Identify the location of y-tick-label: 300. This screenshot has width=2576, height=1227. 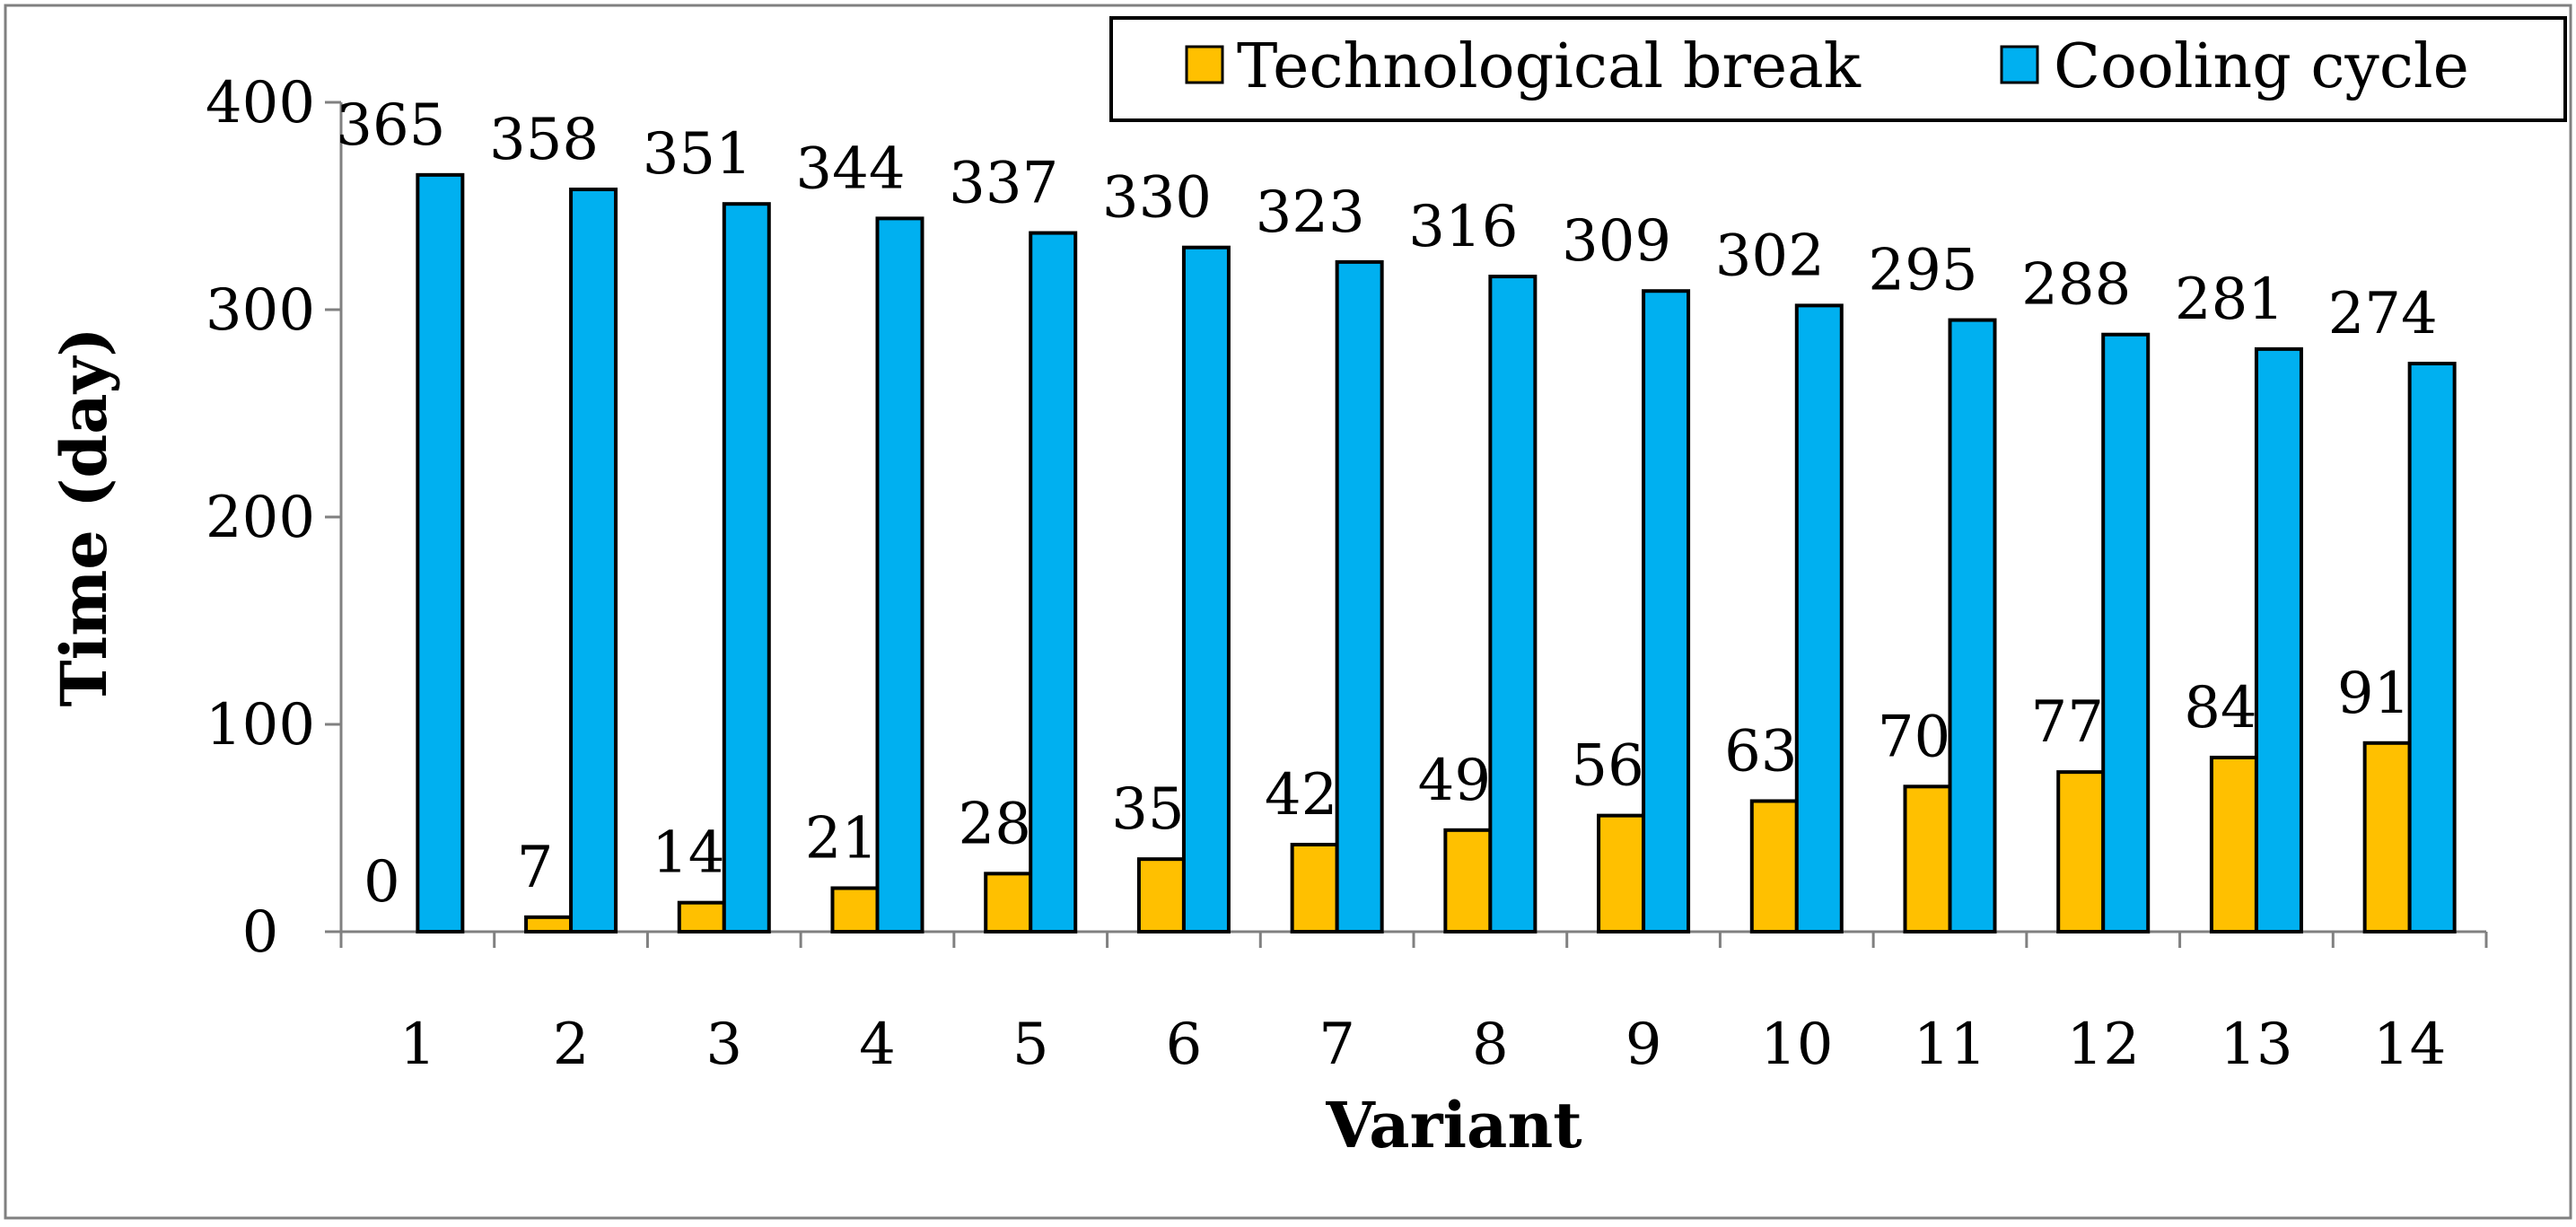
(260, 310).